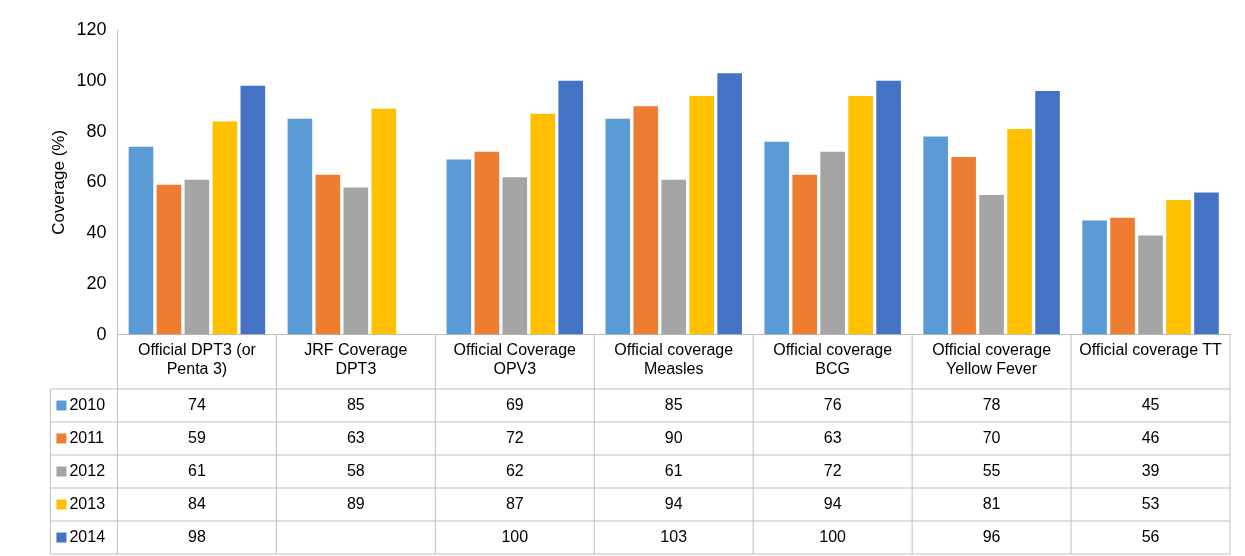 The image size is (1245, 556). What do you see at coordinates (991, 503) in the screenshot?
I see `data-label: 81` at bounding box center [991, 503].